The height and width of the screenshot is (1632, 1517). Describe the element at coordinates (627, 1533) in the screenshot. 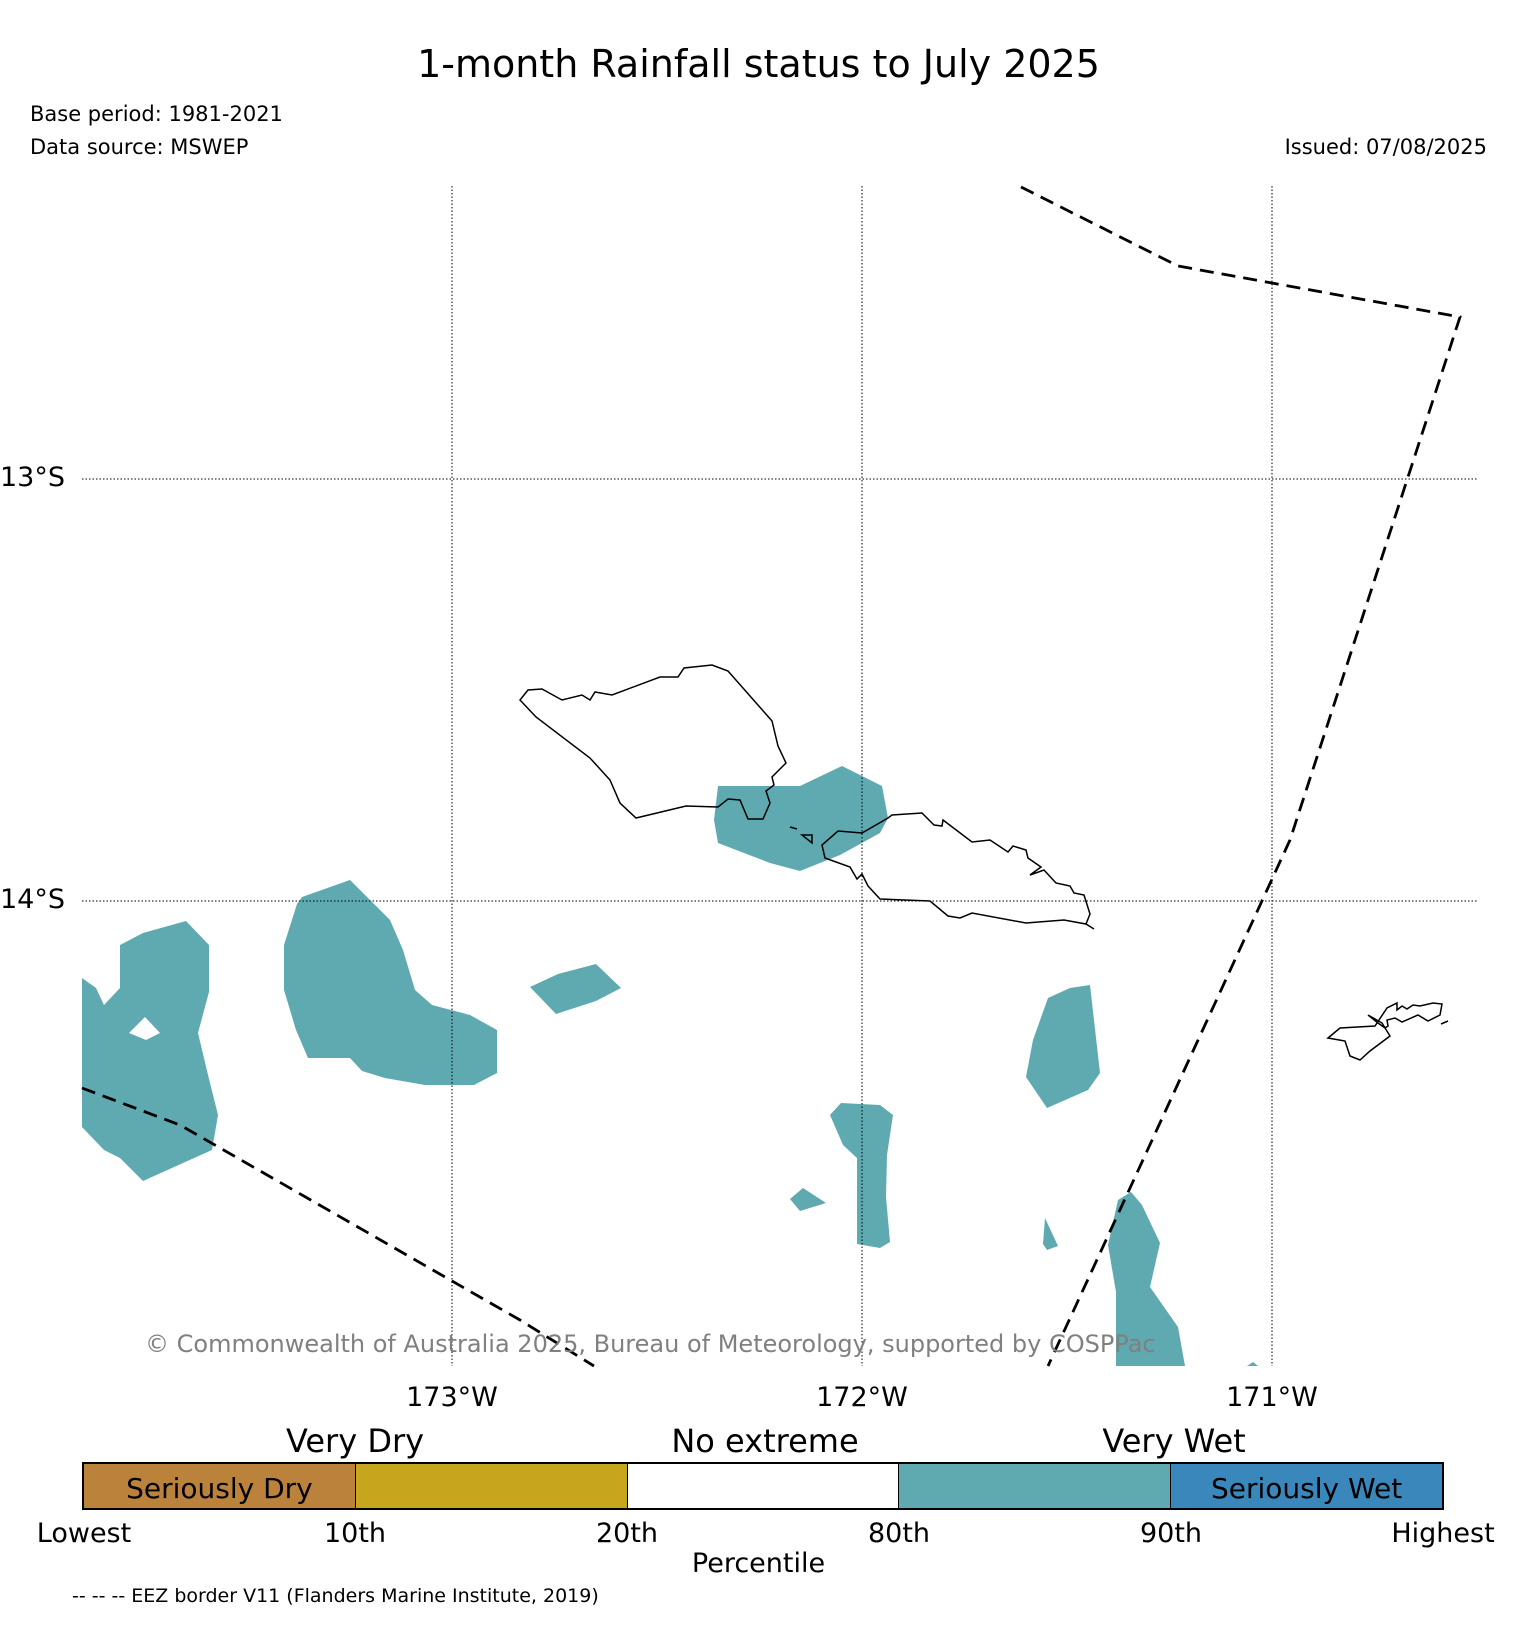

I see `tick-20th: 20th` at that location.